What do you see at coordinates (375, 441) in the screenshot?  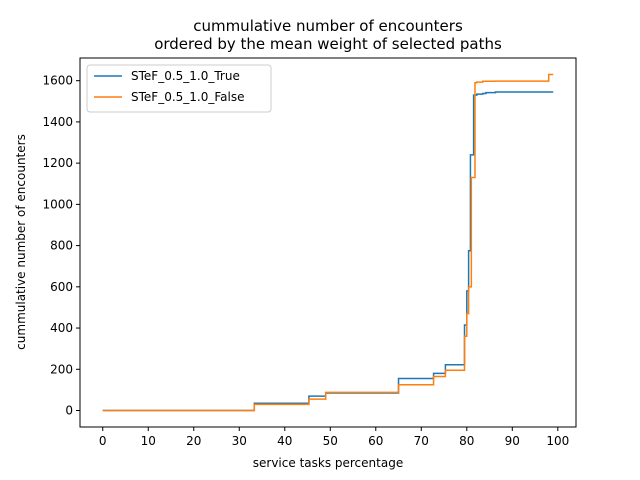 I see `x-tick-label: 60` at bounding box center [375, 441].